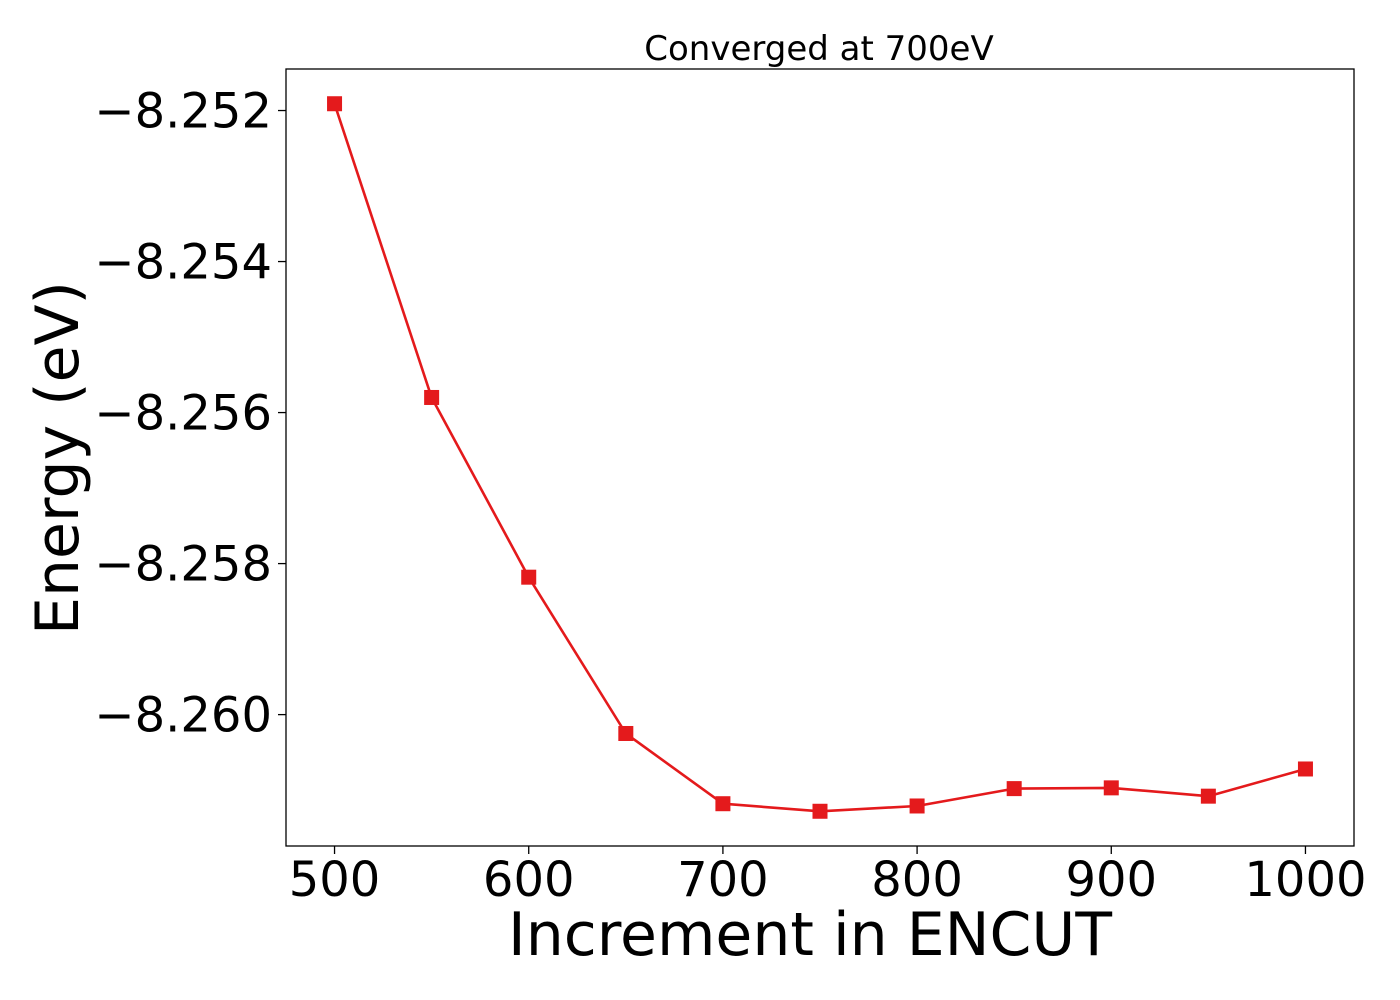 The image size is (1400, 1000). I want to click on y-tick-label: −8.254, so click(183, 263).